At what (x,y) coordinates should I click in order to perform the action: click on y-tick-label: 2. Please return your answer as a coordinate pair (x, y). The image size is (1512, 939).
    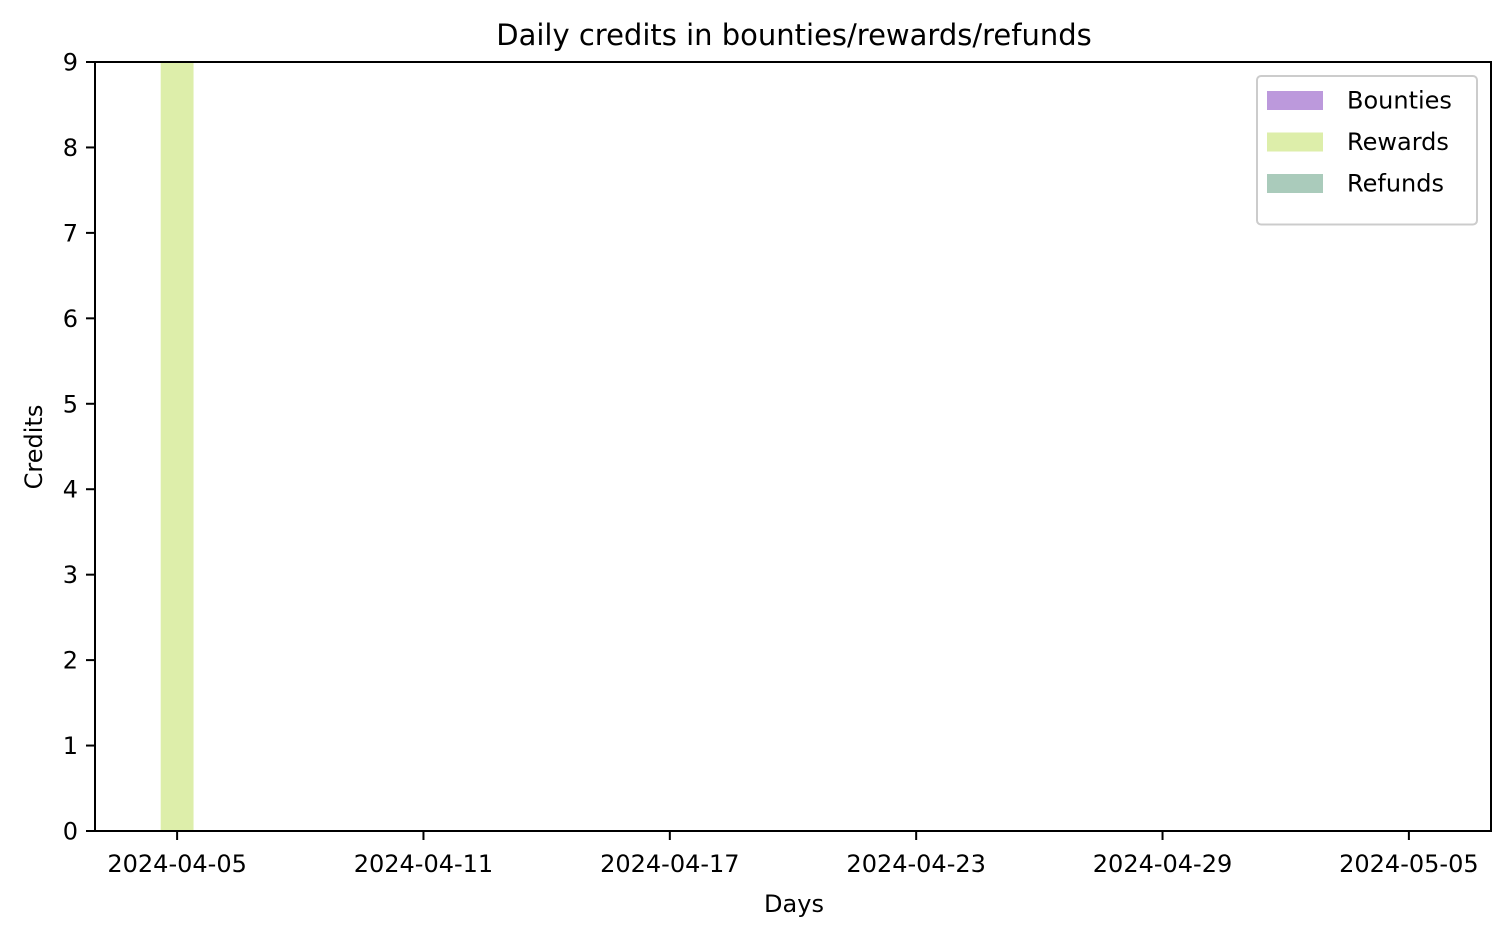
    Looking at the image, I should click on (70, 661).